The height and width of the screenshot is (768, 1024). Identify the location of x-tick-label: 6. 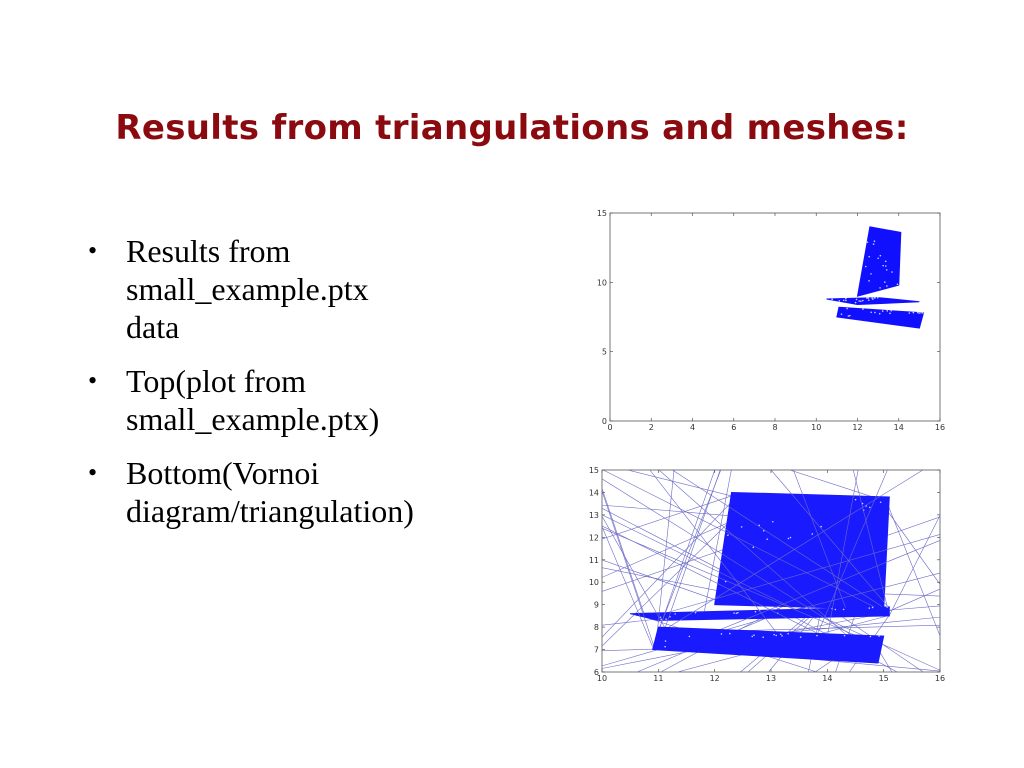
(733, 427).